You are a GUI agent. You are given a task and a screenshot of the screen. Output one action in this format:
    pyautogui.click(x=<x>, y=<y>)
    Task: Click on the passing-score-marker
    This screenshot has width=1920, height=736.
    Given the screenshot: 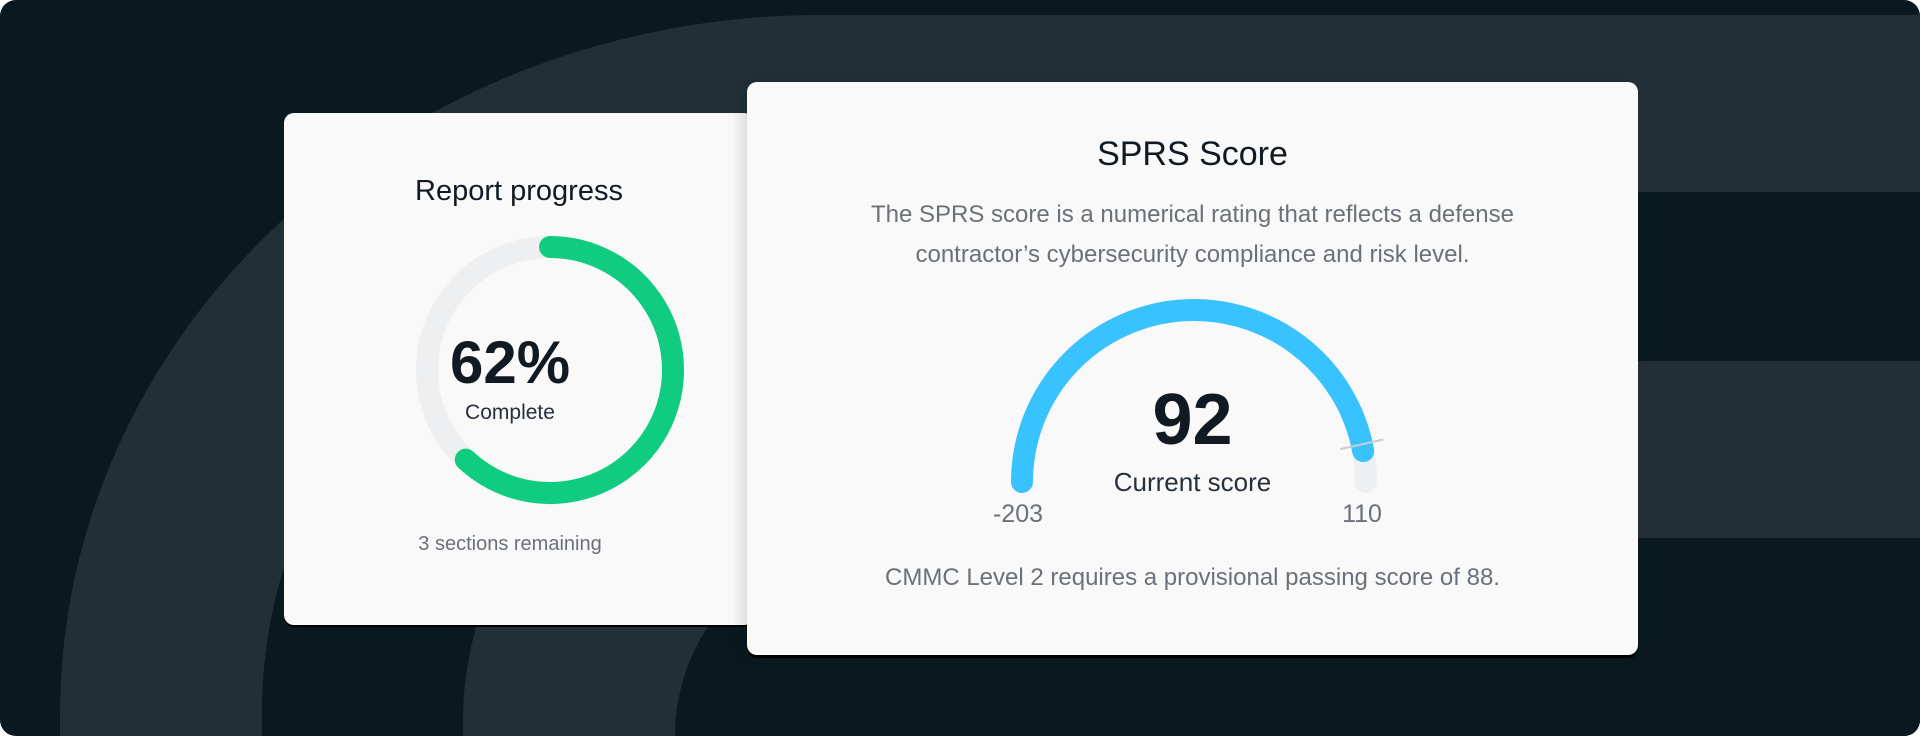 What is the action you would take?
    pyautogui.click(x=1362, y=444)
    